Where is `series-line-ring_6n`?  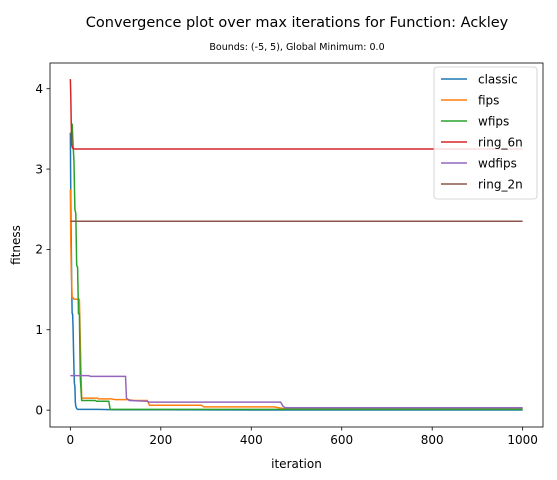
series-line-ring_6n is located at coordinates (296, 114).